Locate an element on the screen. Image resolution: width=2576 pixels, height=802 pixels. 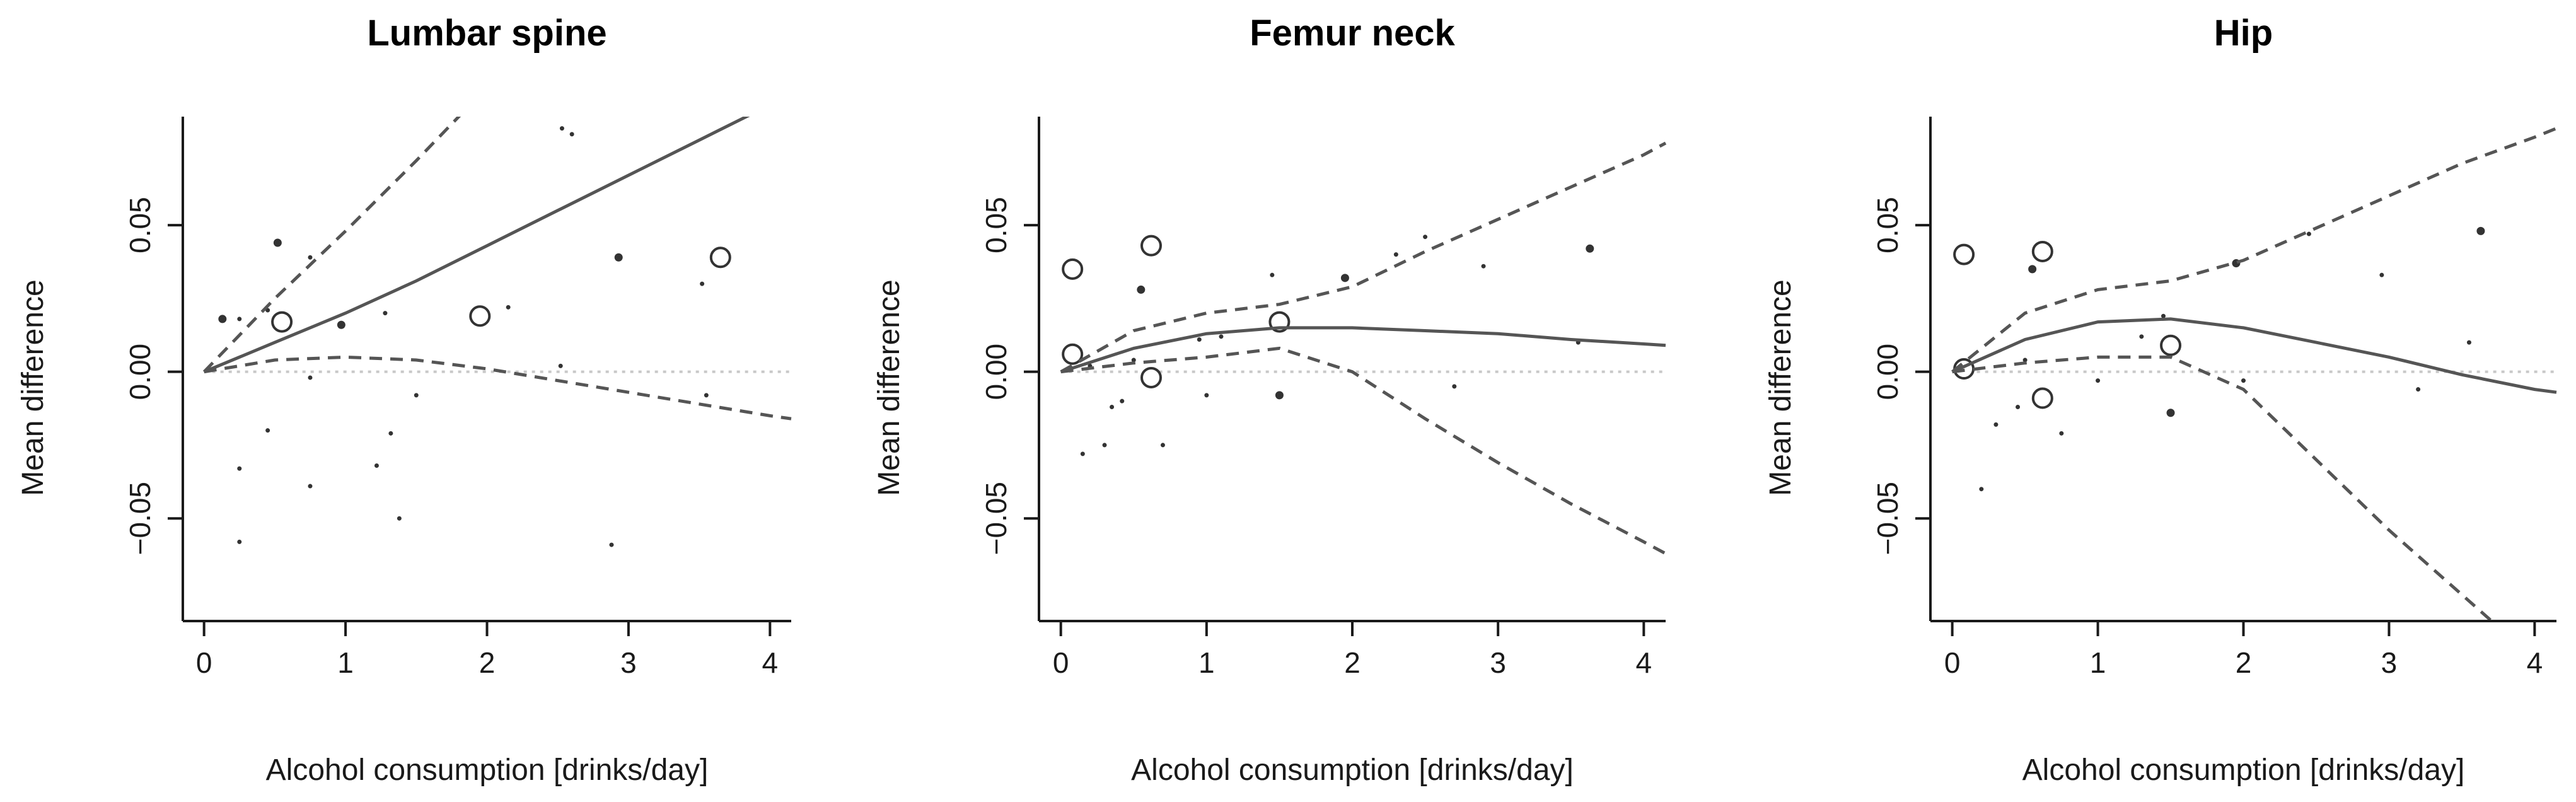
panel-title: Lumbar spine is located at coordinates (487, 33).